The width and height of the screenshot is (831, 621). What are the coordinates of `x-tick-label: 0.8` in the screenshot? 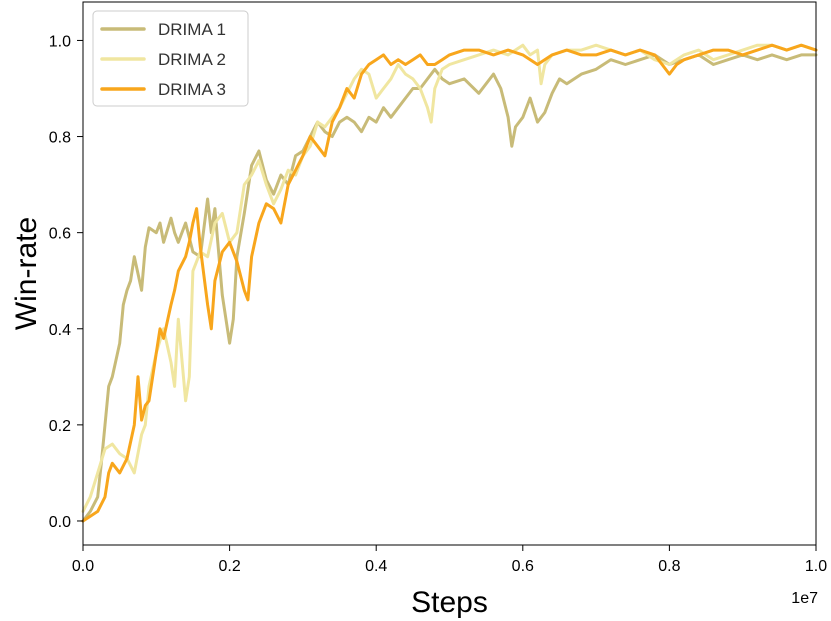 It's located at (669, 566).